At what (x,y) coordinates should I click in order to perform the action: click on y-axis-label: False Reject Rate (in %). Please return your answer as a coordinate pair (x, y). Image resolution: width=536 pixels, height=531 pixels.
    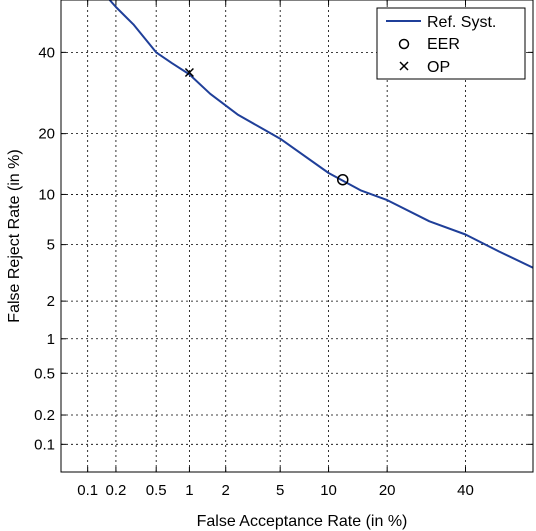
    Looking at the image, I should click on (14, 235).